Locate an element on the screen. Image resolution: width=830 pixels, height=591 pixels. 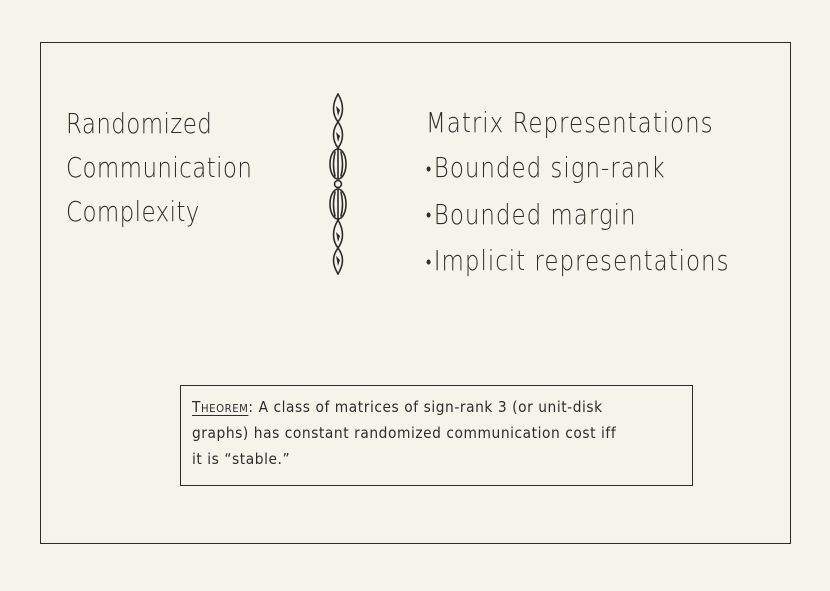
right-heading: Matrix Representations is located at coordinates (570, 122).